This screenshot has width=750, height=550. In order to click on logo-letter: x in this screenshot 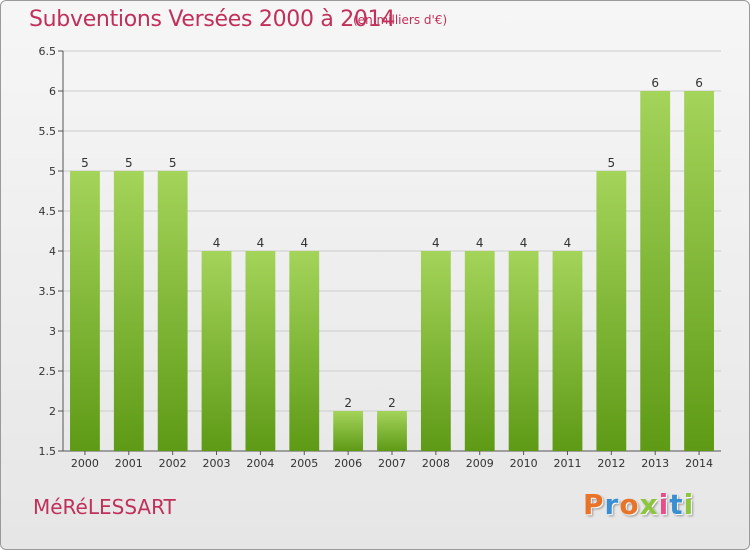, I will do `click(649, 504)`.